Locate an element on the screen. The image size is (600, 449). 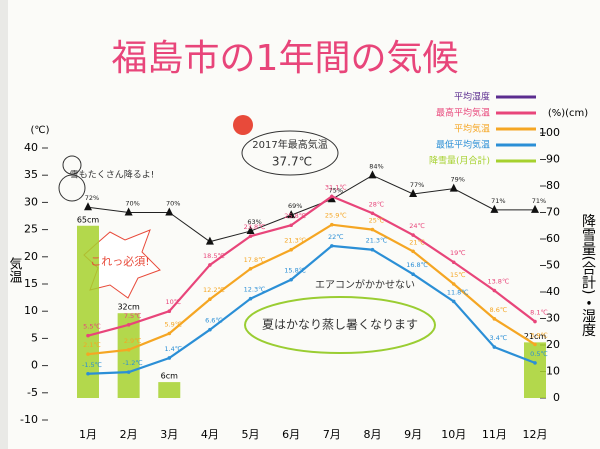
y-tick-label: 25 is located at coordinates (31, 229).